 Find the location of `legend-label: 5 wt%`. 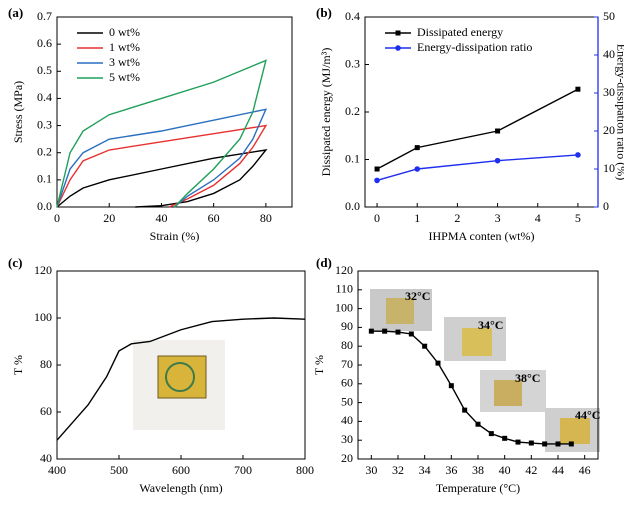

legend-label: 5 wt% is located at coordinates (124, 77).